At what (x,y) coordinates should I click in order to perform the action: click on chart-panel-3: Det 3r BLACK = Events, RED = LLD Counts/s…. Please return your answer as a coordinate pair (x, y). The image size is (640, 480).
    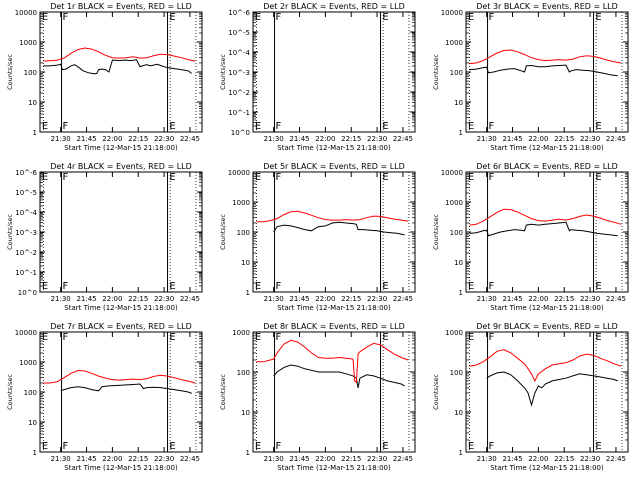
    Looking at the image, I should click on (530, 77).